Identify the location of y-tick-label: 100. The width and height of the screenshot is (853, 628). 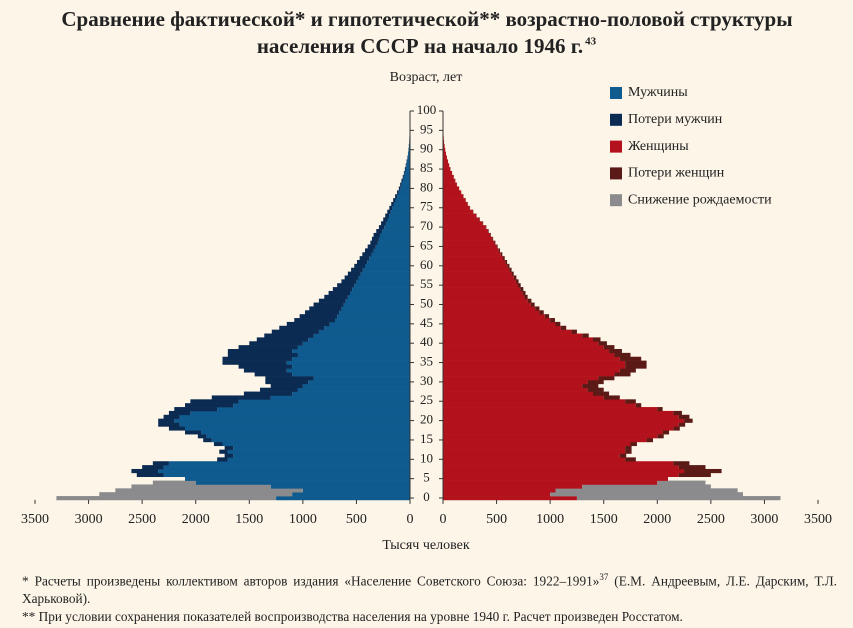
(427, 109).